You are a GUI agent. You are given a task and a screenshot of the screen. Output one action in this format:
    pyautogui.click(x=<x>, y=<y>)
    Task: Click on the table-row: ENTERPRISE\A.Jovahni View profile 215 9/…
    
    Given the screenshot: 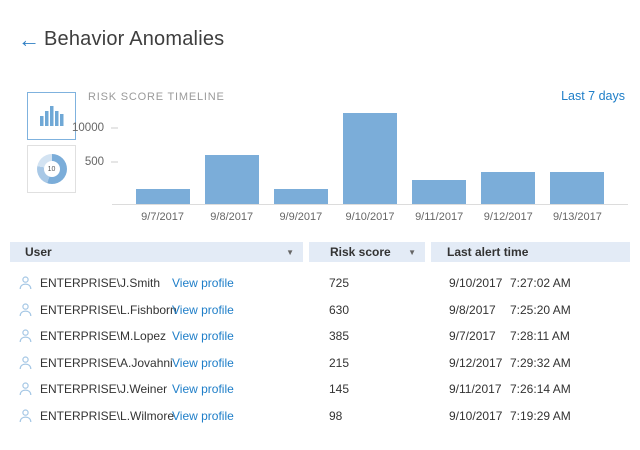 What is the action you would take?
    pyautogui.click(x=320, y=363)
    